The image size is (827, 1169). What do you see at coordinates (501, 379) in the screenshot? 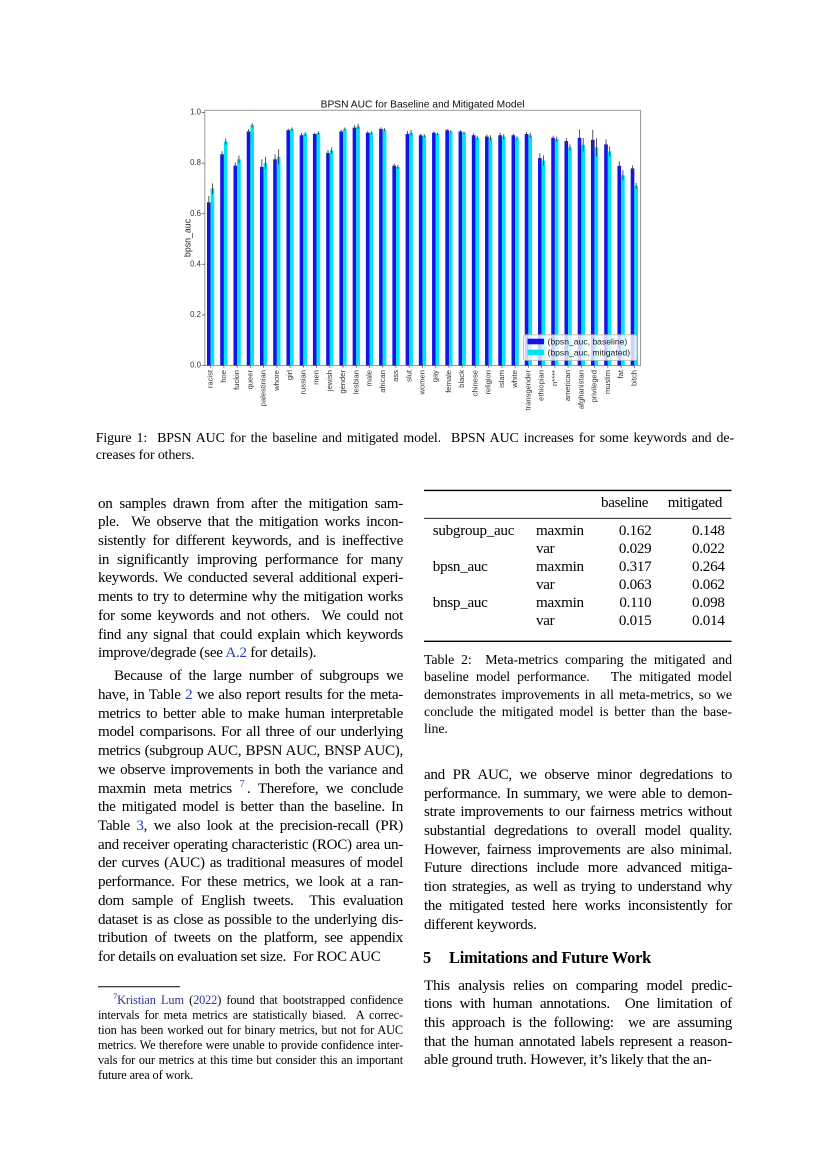
I see `svg-text: islam` at bounding box center [501, 379].